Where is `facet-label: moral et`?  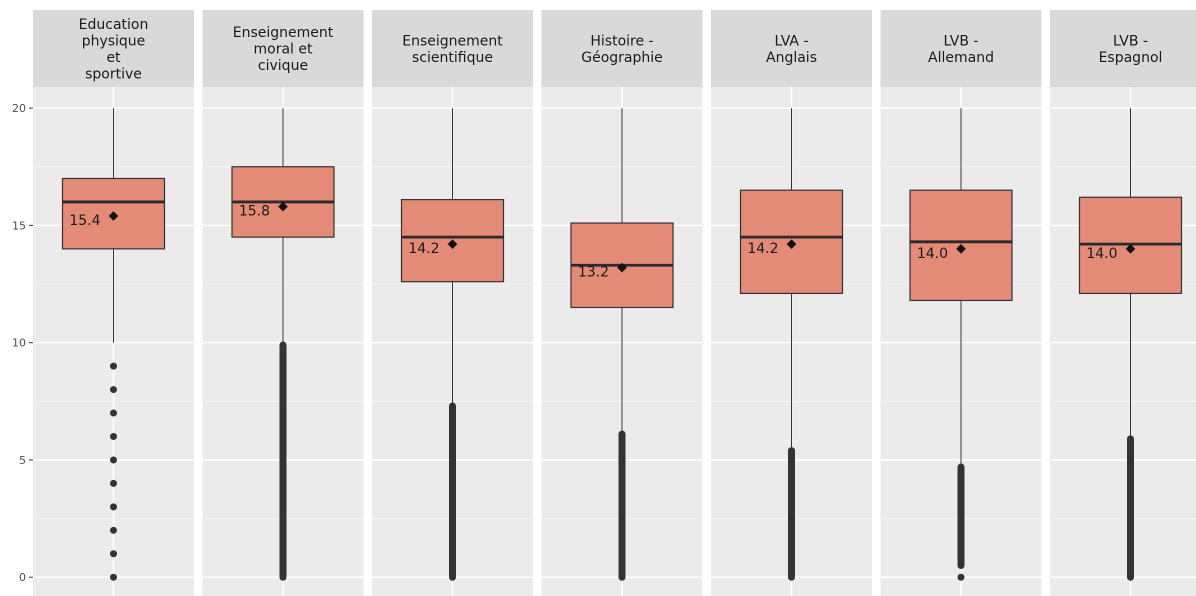
facet-label: moral et is located at coordinates (283, 50).